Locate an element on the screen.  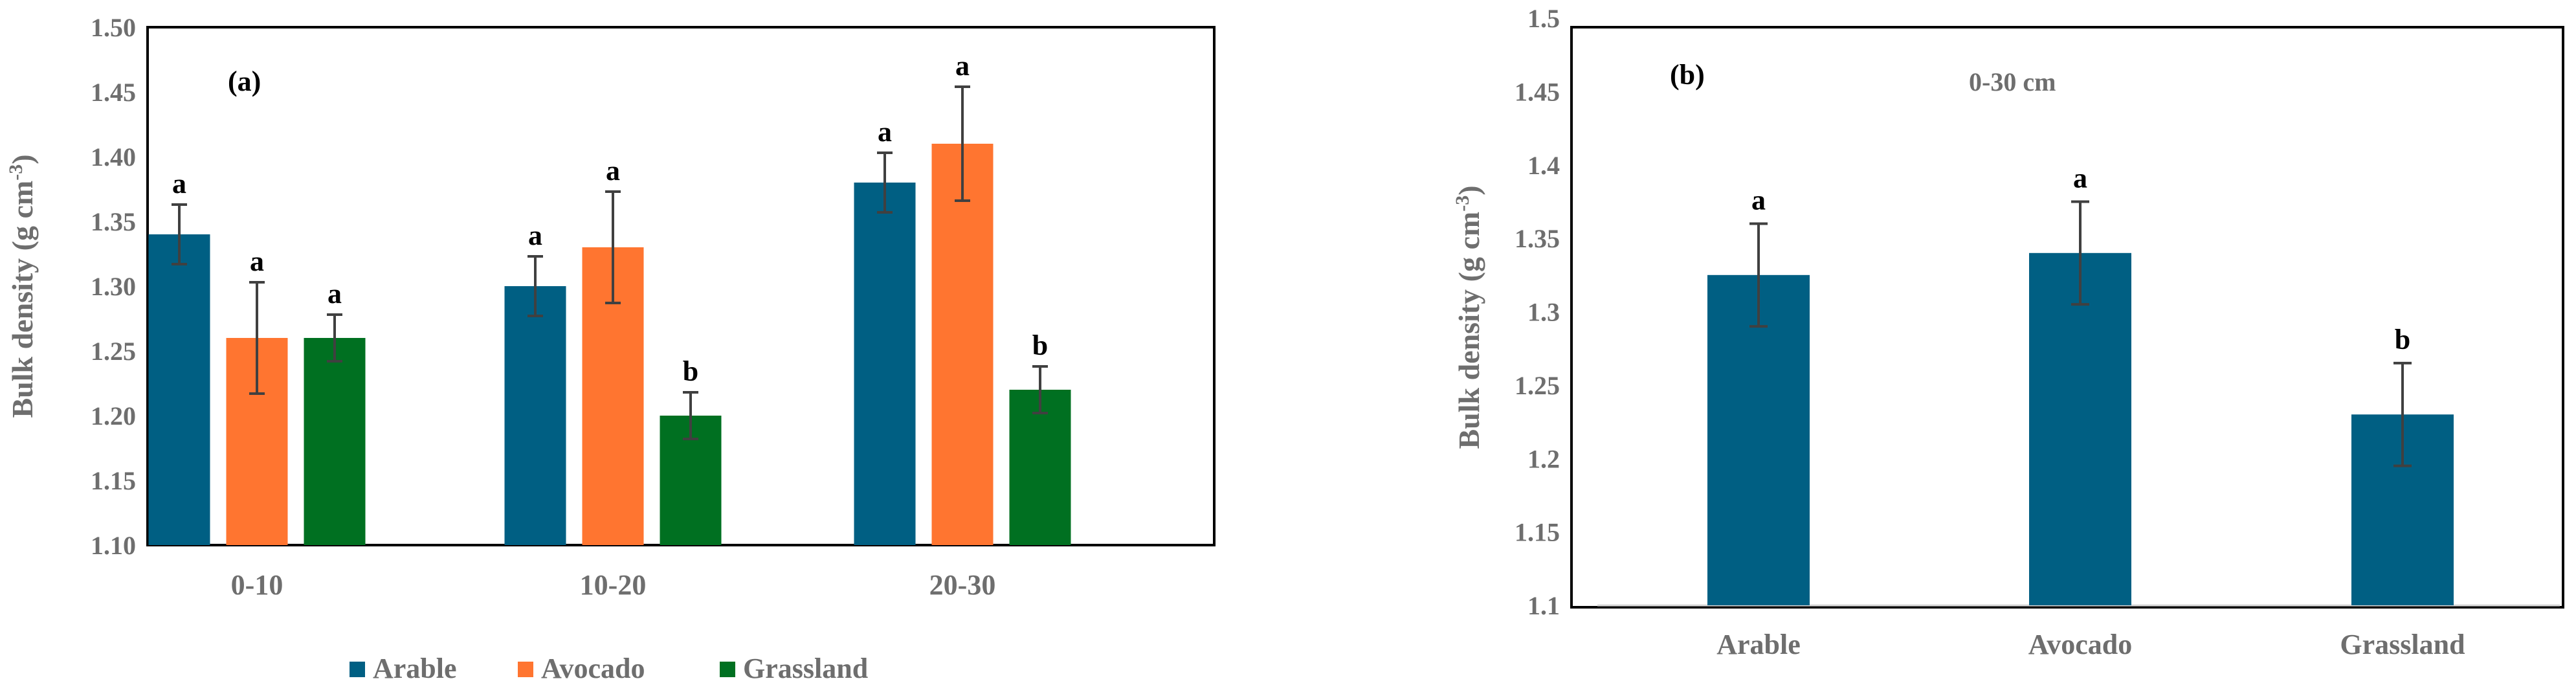
panel-b-y-tick-1-45: 1.45 is located at coordinates (1537, 91).